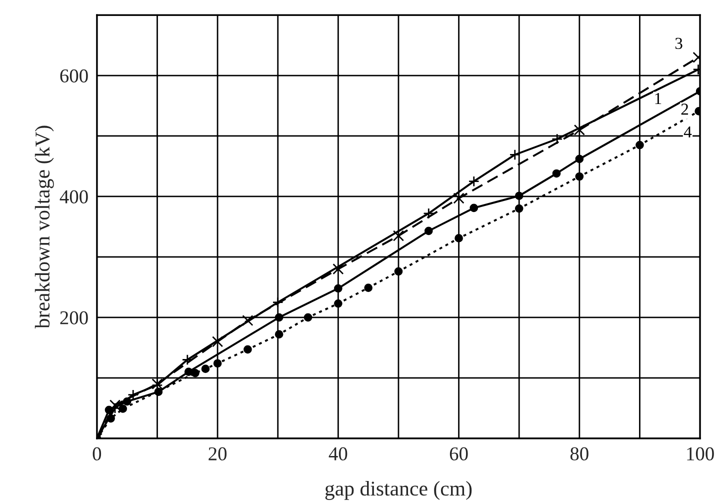 The height and width of the screenshot is (501, 718). Describe the element at coordinates (217, 453) in the screenshot. I see `x-tick-label: 20` at that location.